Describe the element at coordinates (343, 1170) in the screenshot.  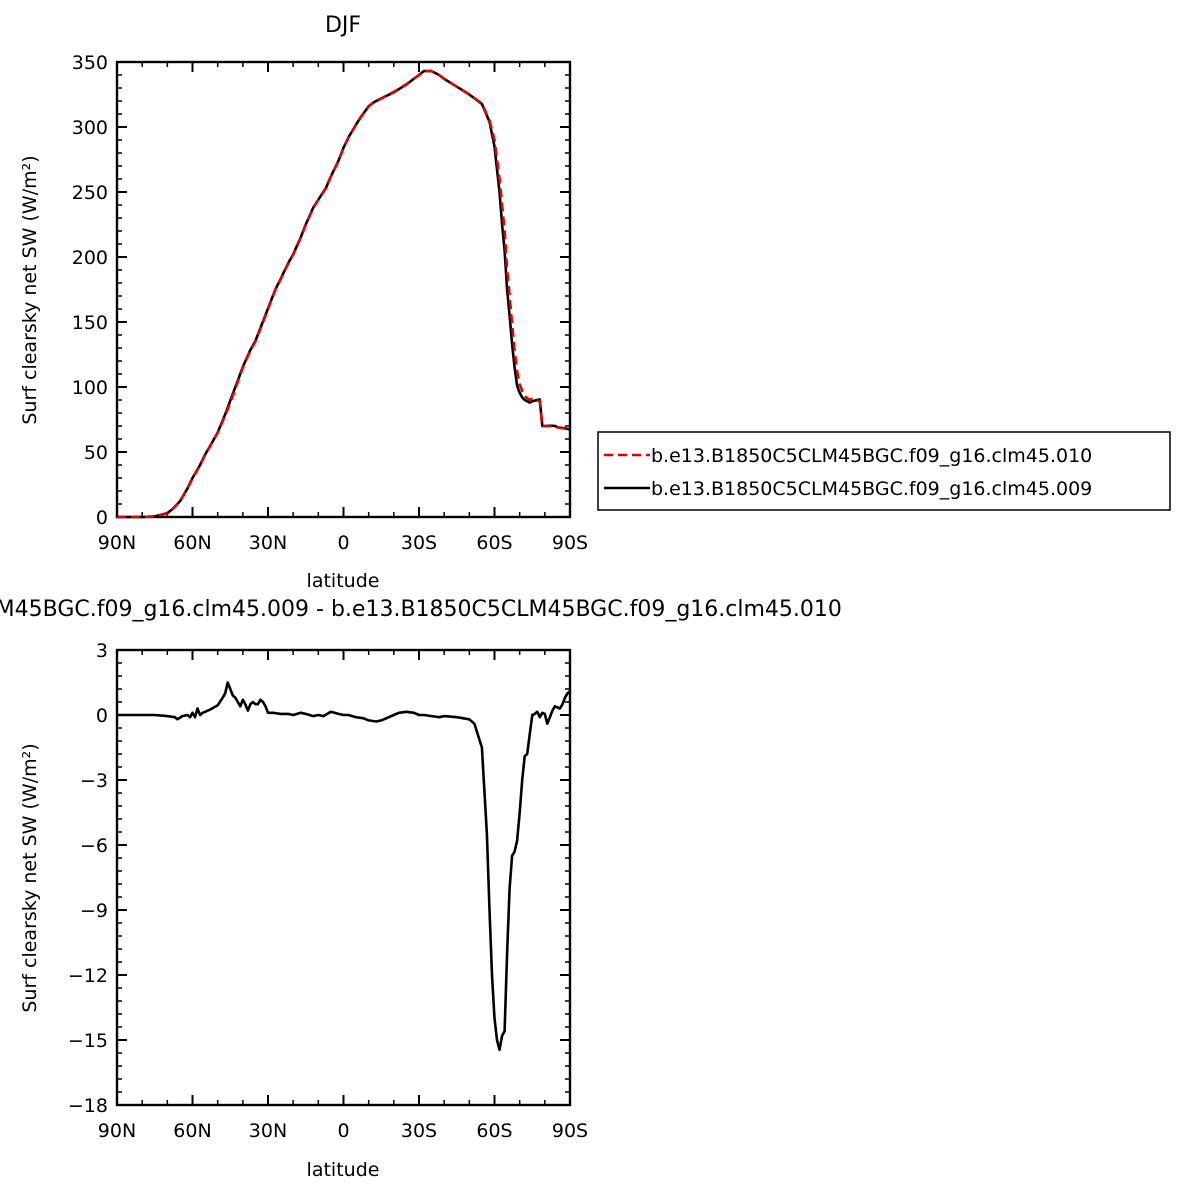
I see `bottom-panel-x-axis-label: latitude` at that location.